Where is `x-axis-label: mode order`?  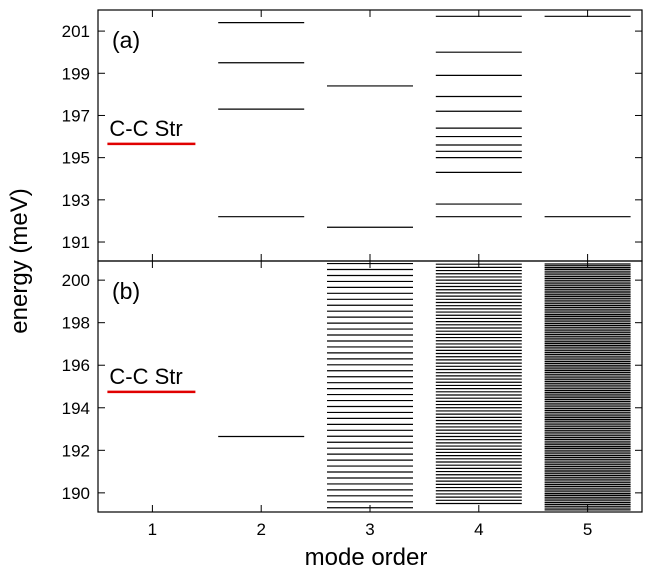
x-axis-label: mode order is located at coordinates (366, 557).